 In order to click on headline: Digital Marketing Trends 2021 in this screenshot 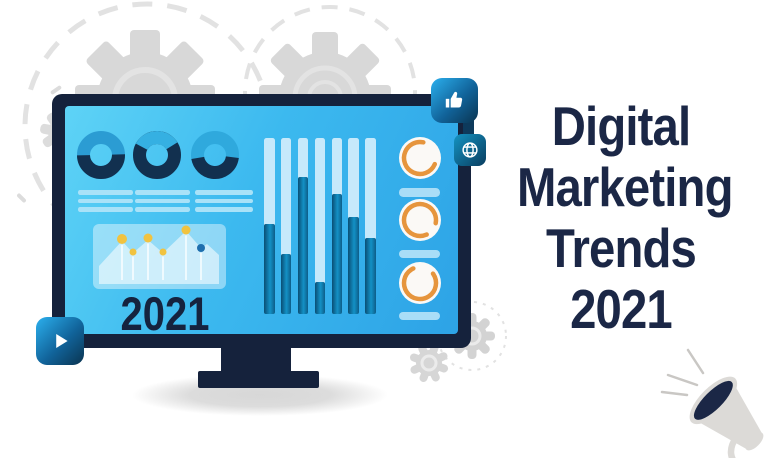, I will do `click(625, 217)`.